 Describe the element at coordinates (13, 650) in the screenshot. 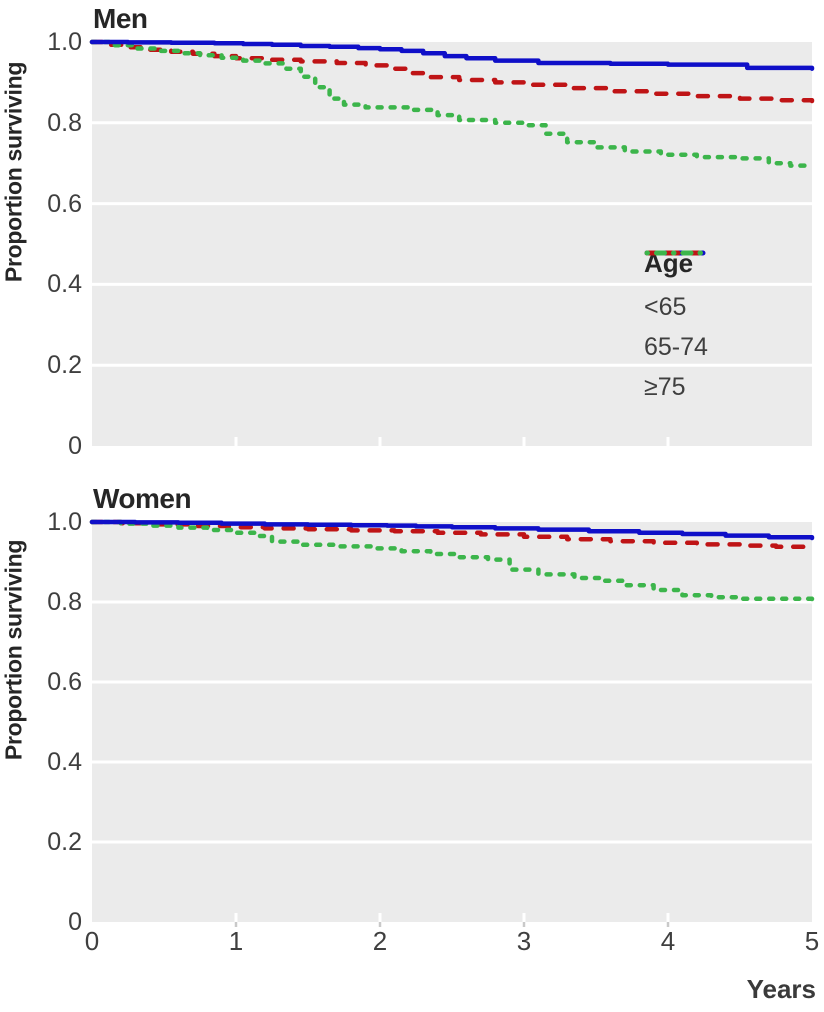

I see `y-axis-label-women: Proportion surviving` at that location.